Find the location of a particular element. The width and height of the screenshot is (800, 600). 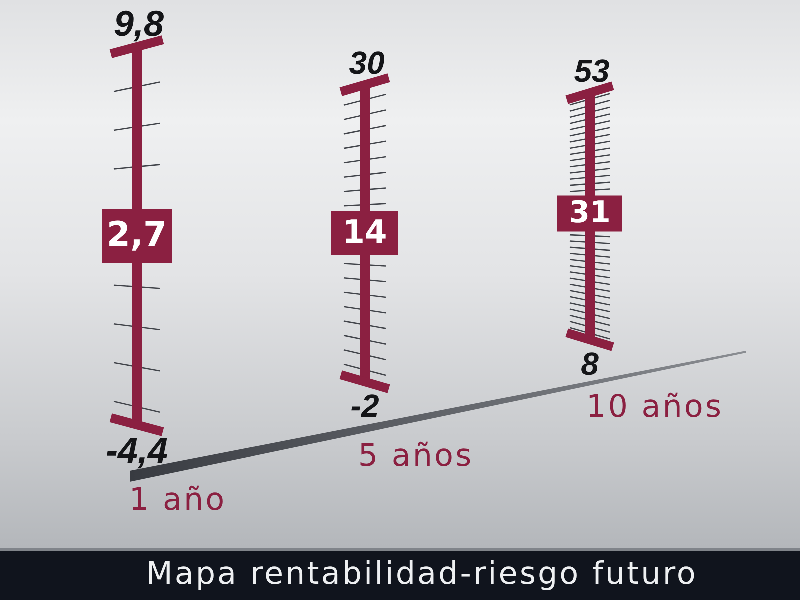

data-label: 30 is located at coordinates (367, 63).